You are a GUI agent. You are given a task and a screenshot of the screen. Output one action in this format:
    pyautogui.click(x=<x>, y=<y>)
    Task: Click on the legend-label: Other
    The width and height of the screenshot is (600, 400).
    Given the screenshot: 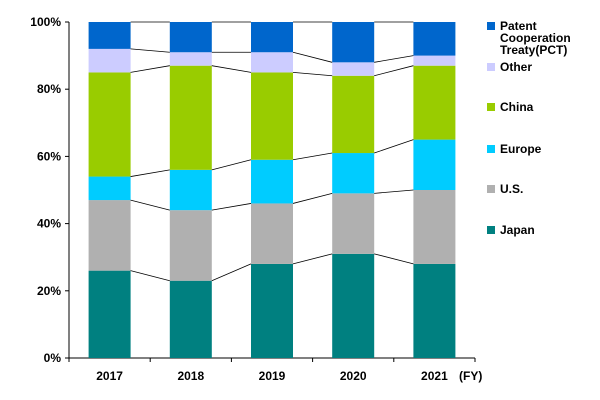 What is the action you would take?
    pyautogui.click(x=516, y=67)
    